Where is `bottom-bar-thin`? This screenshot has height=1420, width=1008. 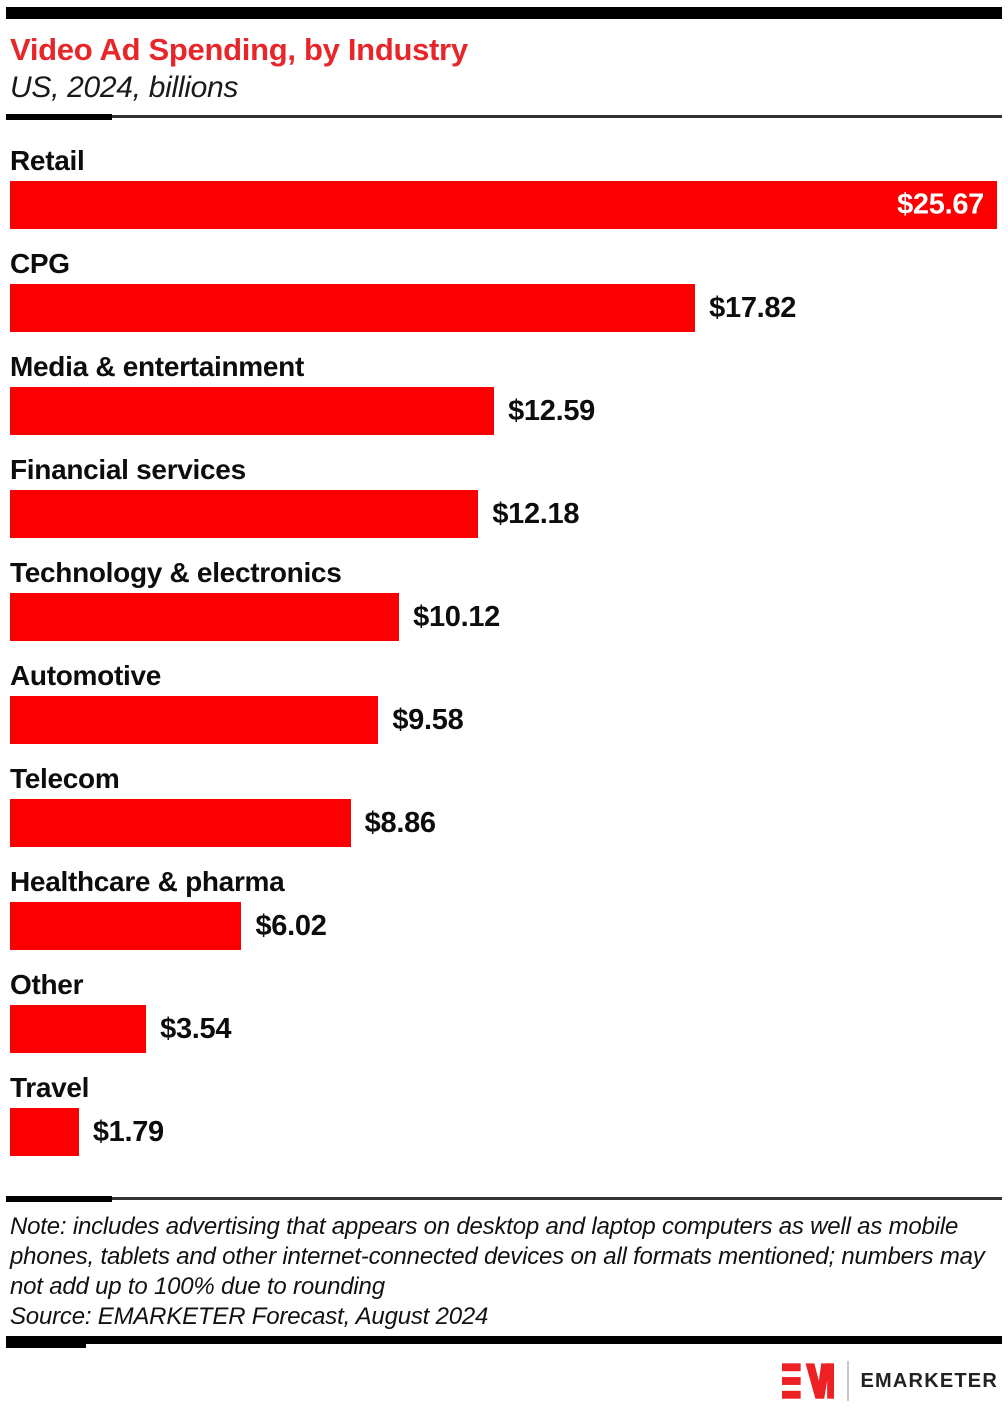
bottom-bar-thin is located at coordinates (504, 1340).